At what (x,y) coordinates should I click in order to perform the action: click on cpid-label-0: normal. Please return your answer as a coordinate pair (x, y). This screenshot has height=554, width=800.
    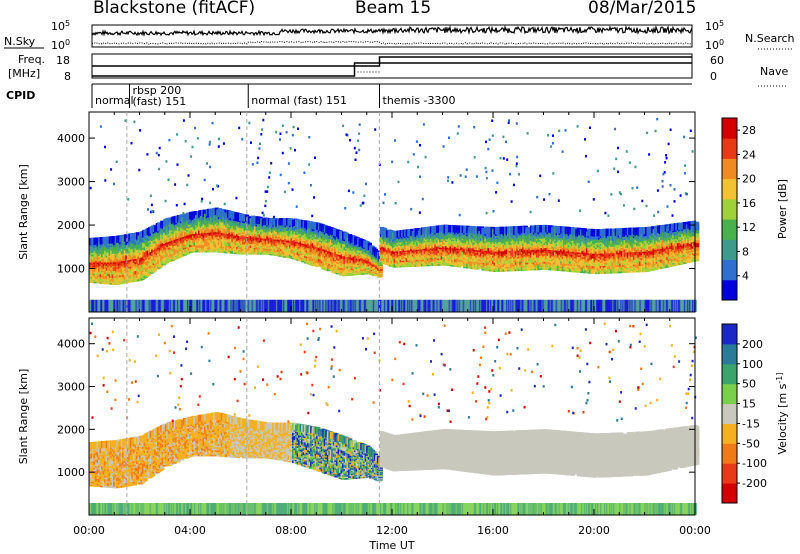
    Looking at the image, I should click on (114, 100).